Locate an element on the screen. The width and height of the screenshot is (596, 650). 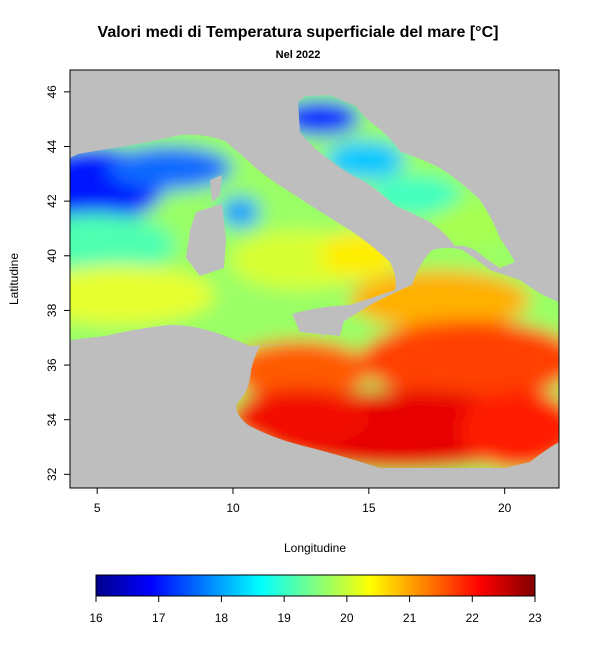
color-bar-axis: 16 17 18 19 20 21 22 23 is located at coordinates (315, 610).